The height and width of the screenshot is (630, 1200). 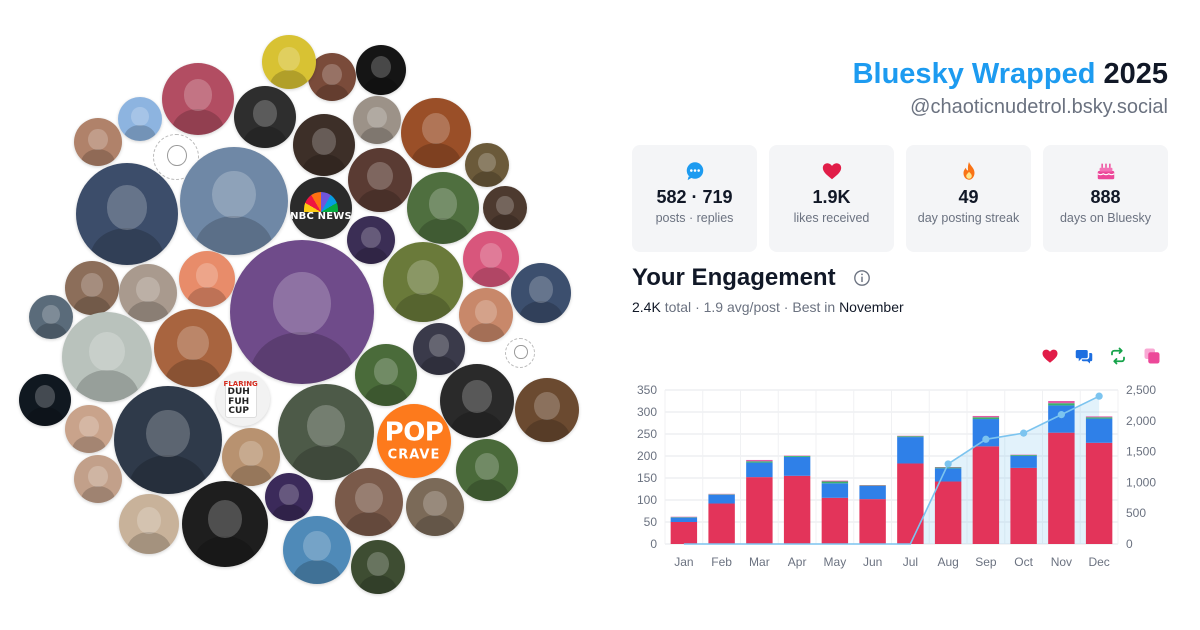 I want to click on title-brand: Bluesky Wrapped, so click(x=974, y=74).